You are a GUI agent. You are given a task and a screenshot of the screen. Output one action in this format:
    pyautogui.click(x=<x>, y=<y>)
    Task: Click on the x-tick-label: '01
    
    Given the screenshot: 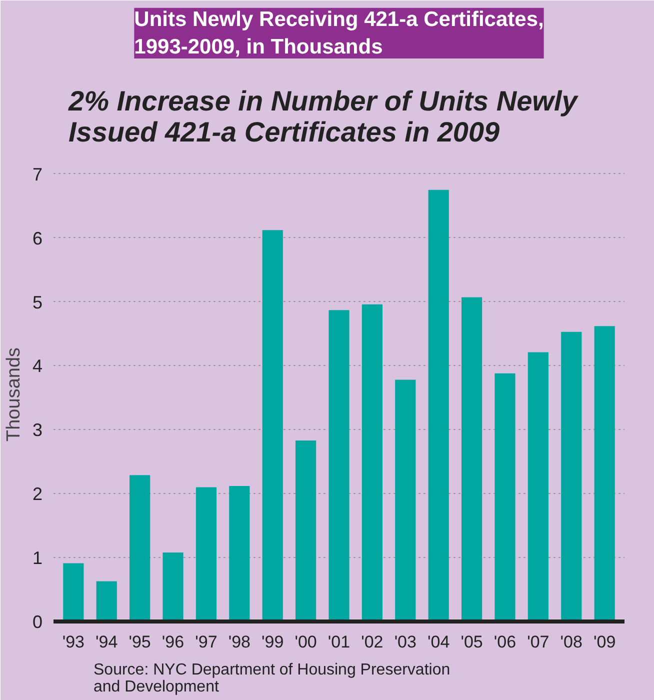 What is the action you would take?
    pyautogui.click(x=339, y=642)
    